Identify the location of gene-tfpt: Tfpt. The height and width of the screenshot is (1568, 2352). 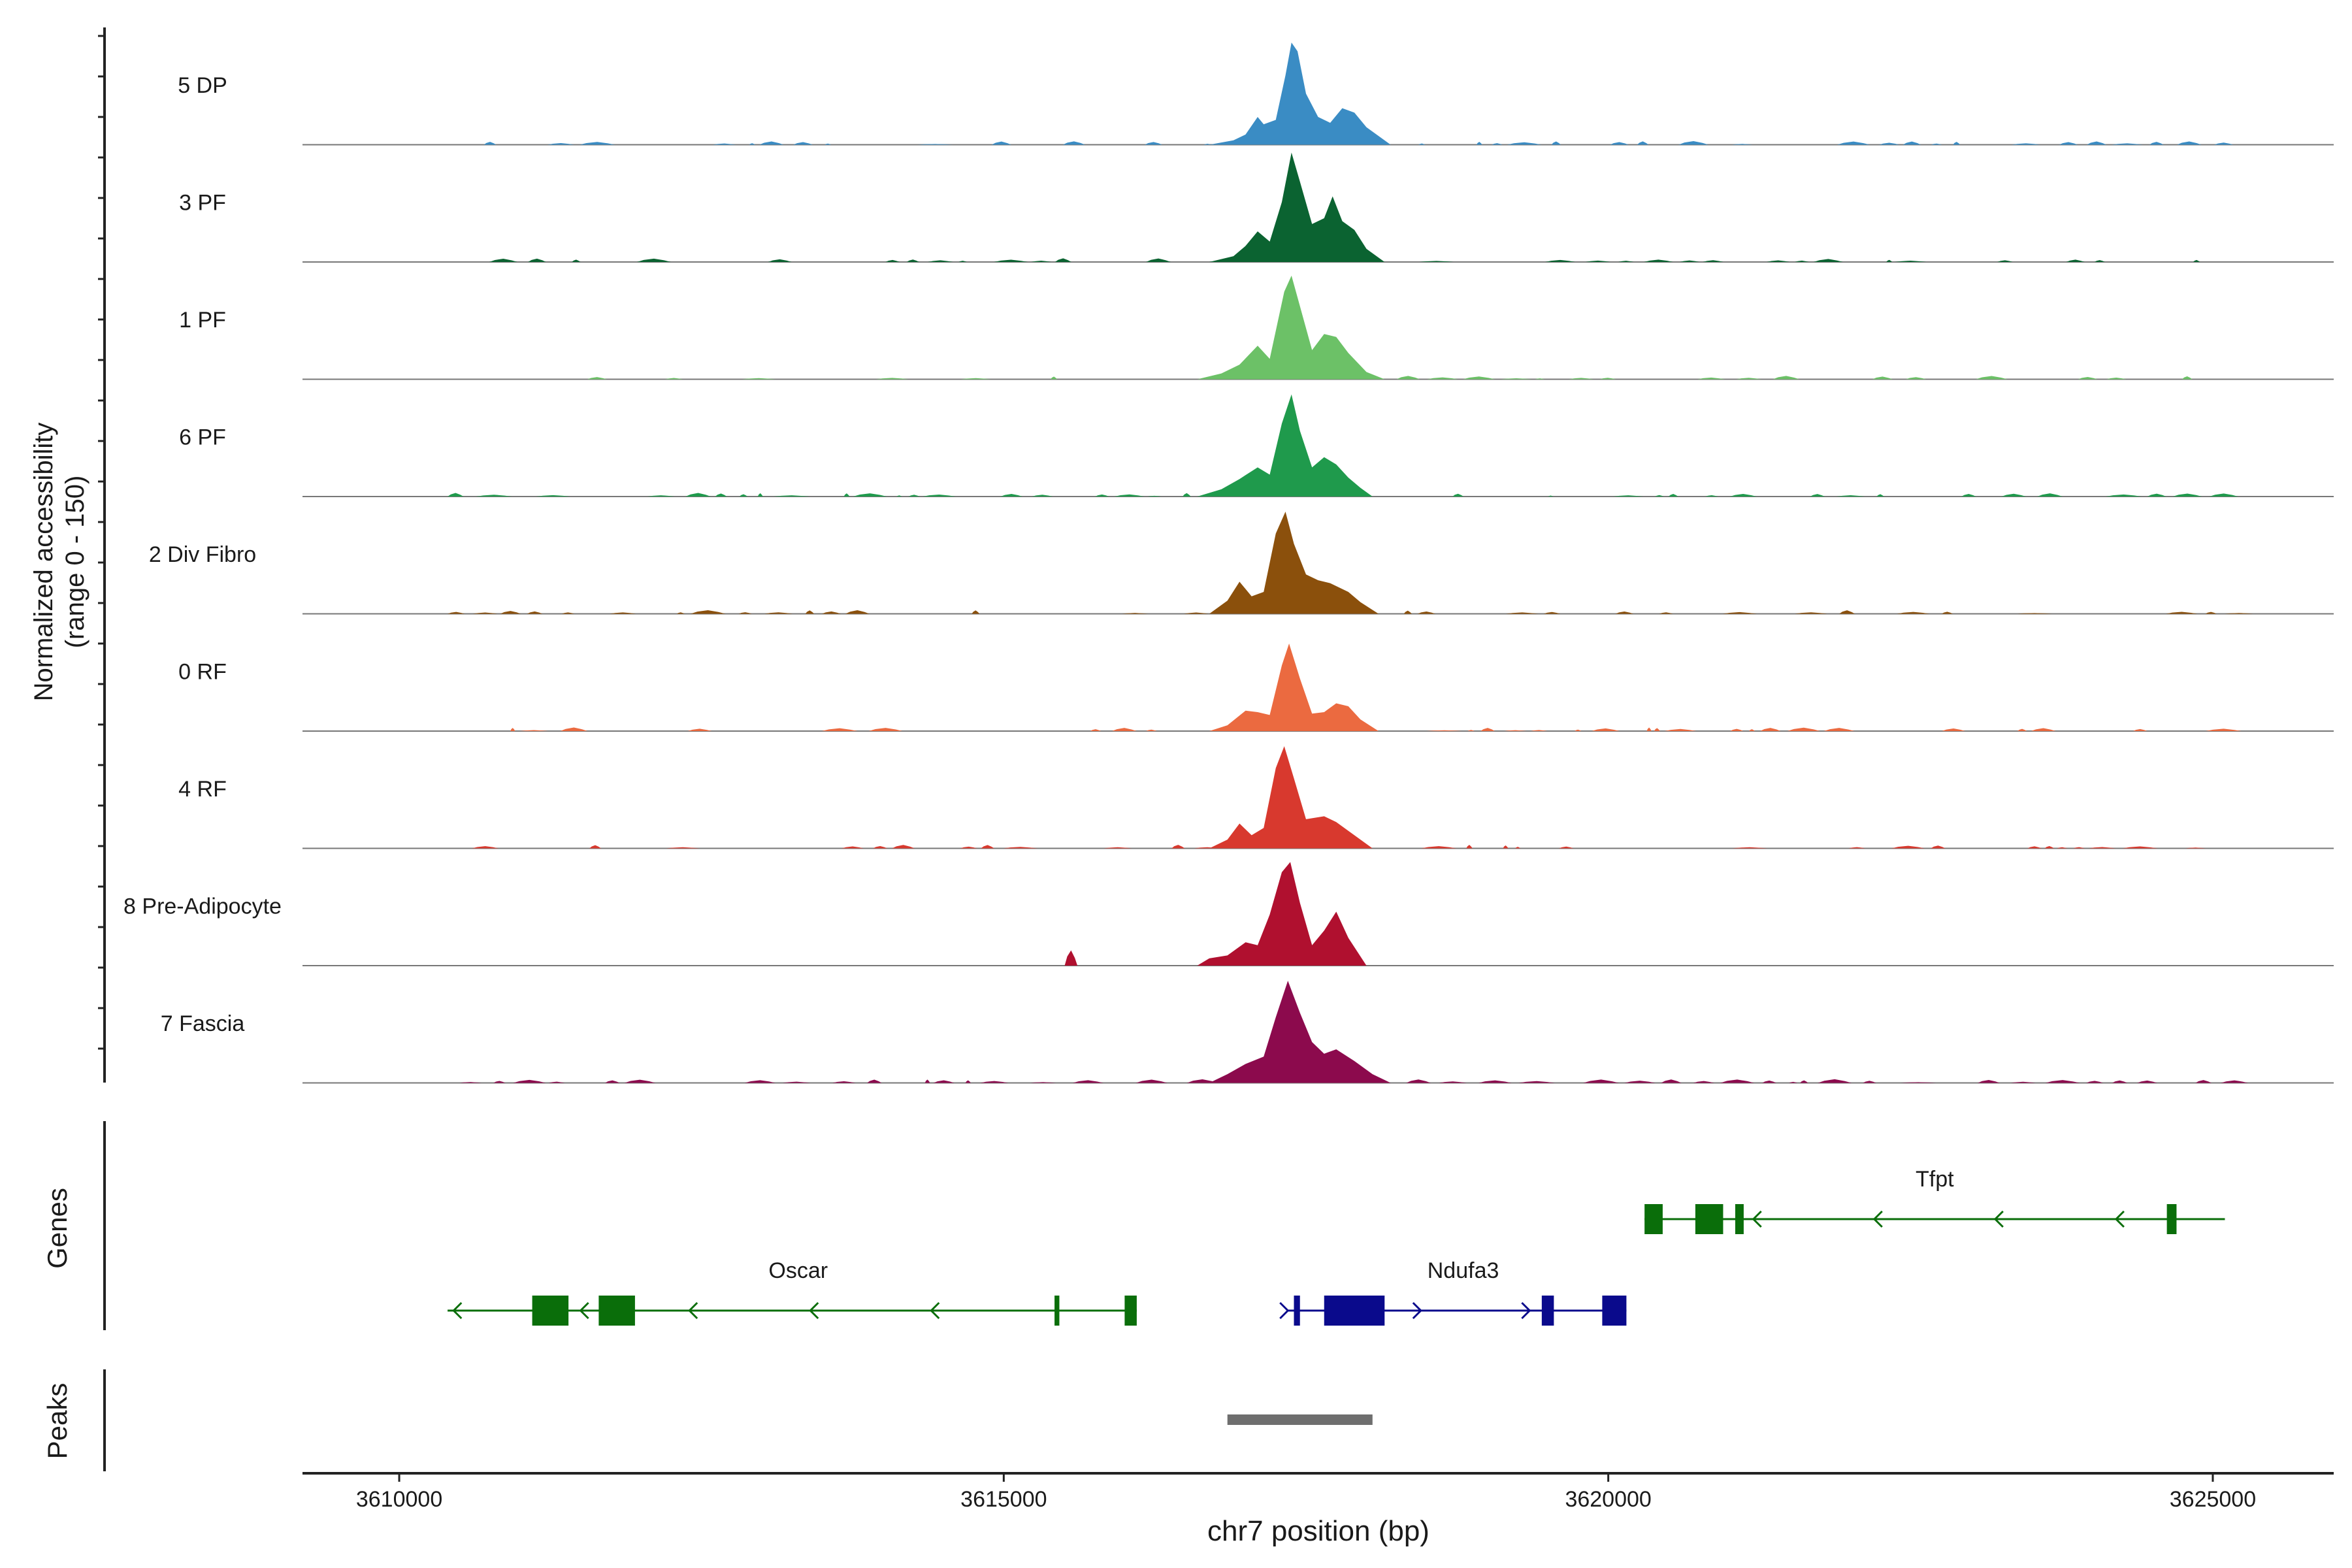
(1934, 1200).